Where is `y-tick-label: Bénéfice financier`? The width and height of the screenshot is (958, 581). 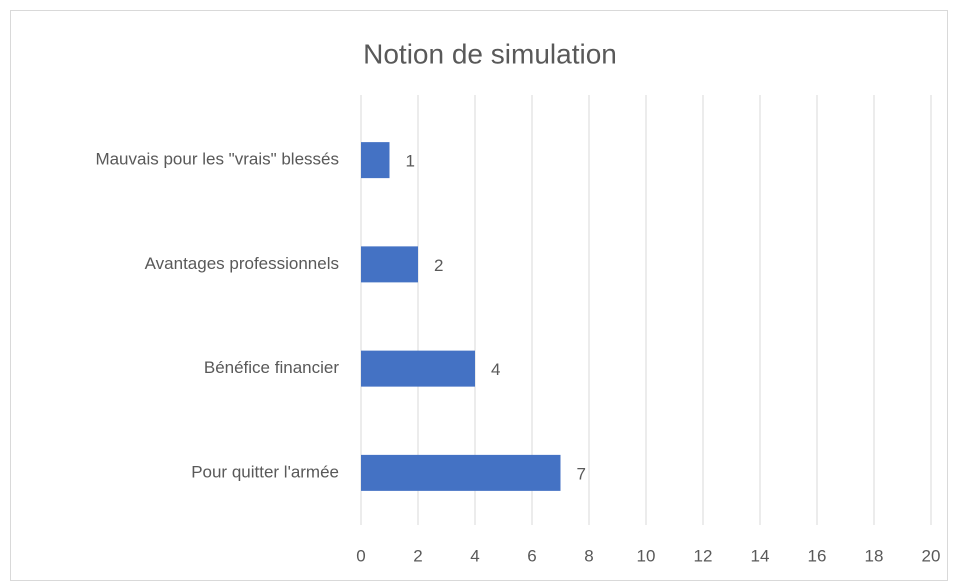
y-tick-label: Bénéfice financier is located at coordinates (271, 367).